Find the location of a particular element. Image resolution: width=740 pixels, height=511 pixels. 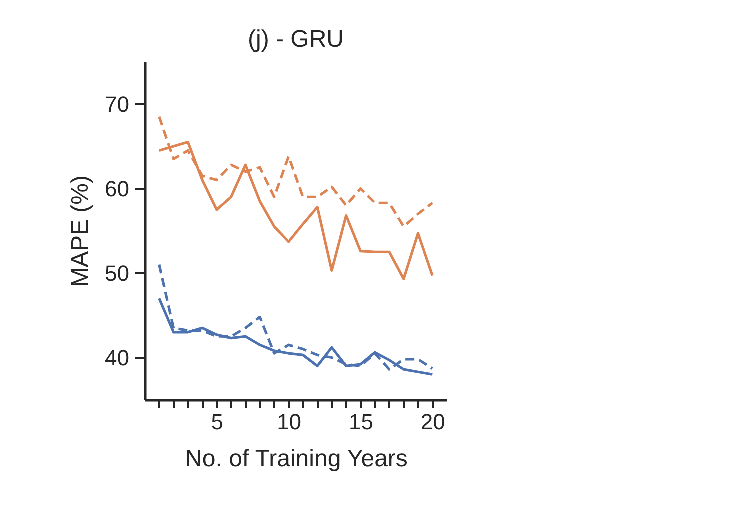

y-tick-label: 50 is located at coordinates (117, 273).